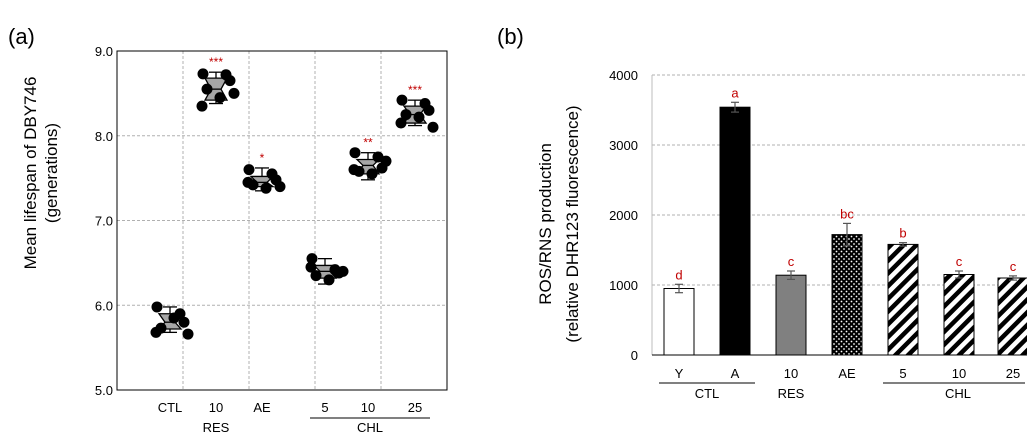 This screenshot has height=434, width=1027. I want to click on bar-group: a, so click(735, 220).